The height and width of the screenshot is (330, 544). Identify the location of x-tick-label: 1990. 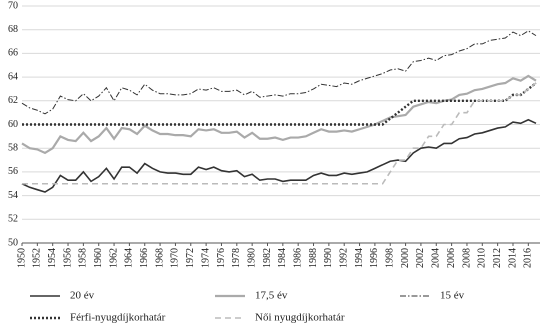
(328, 258).